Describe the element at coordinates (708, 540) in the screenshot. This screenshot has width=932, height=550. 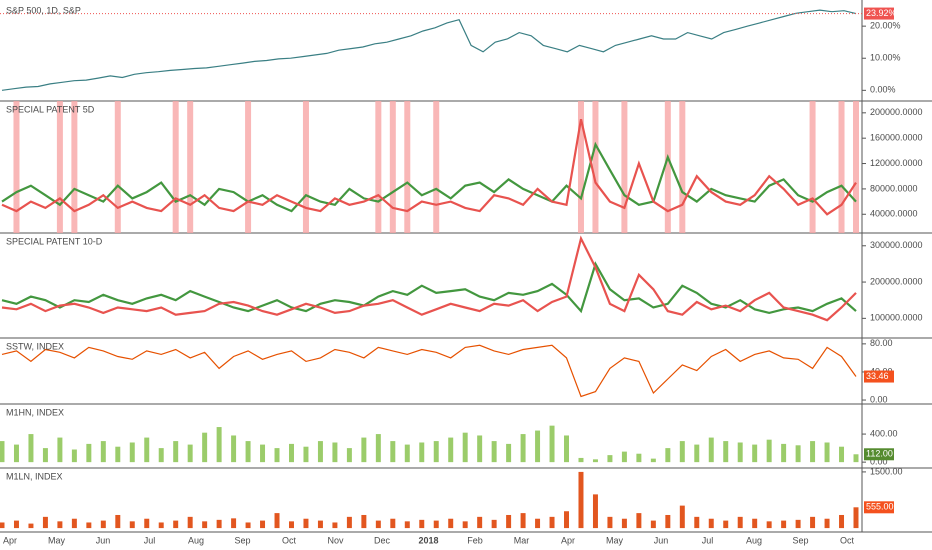
I see `x-tick-label: Jul` at that location.